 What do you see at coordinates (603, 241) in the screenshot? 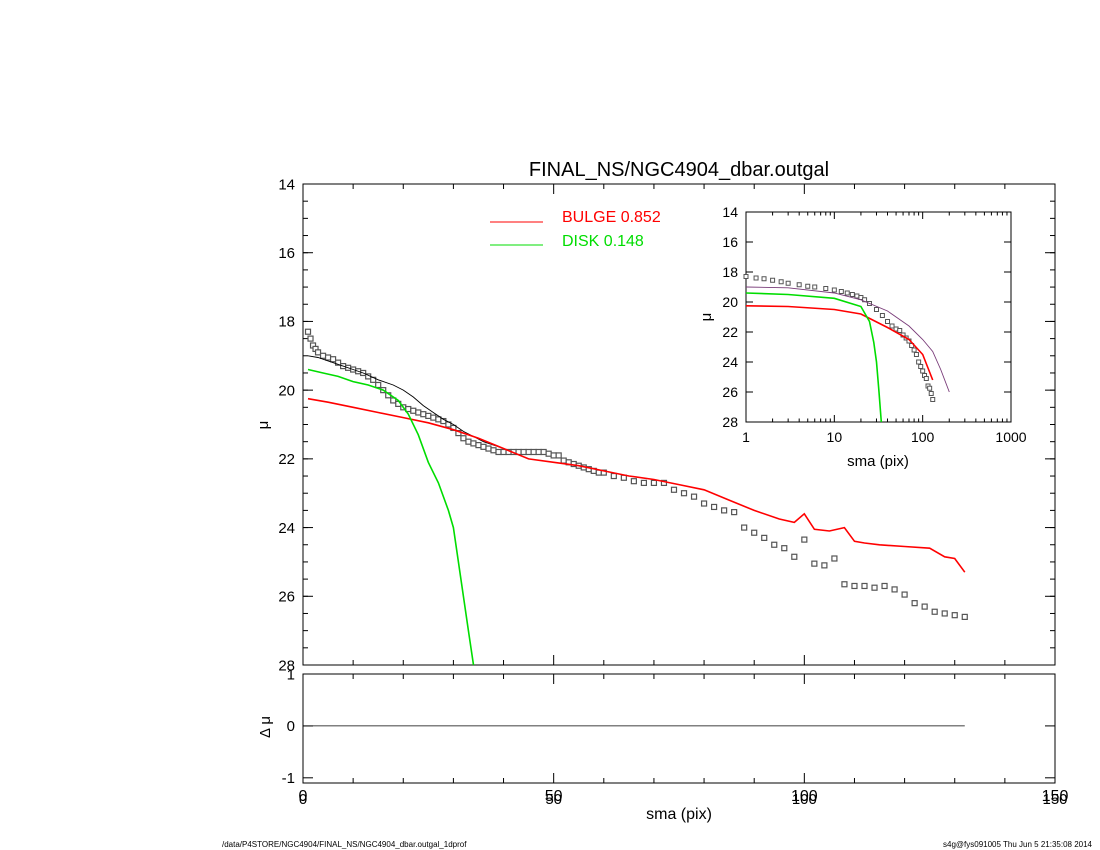
I see `legend-disk-label: DISK 0.148` at bounding box center [603, 241].